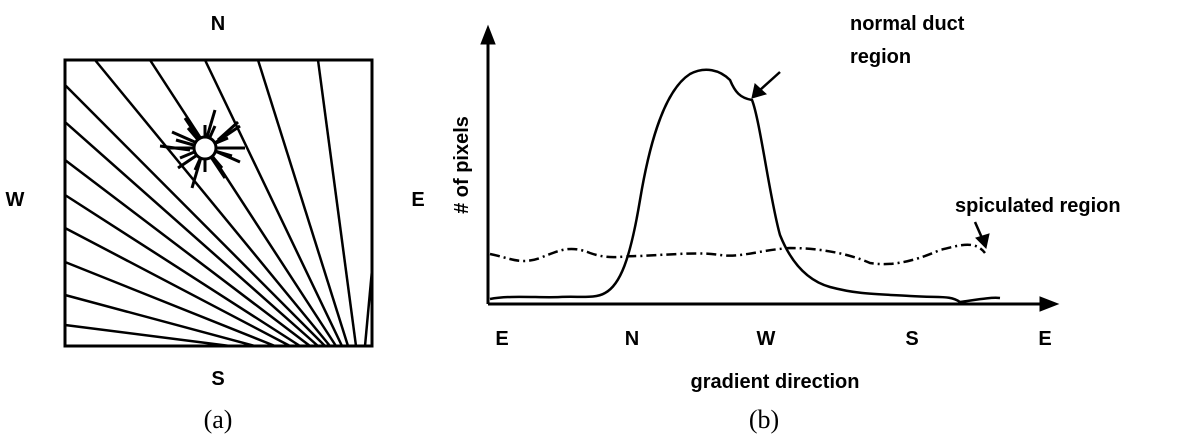 The height and width of the screenshot is (439, 1184). What do you see at coordinates (775, 382) in the screenshot?
I see `x-axis-label: gradient direction` at bounding box center [775, 382].